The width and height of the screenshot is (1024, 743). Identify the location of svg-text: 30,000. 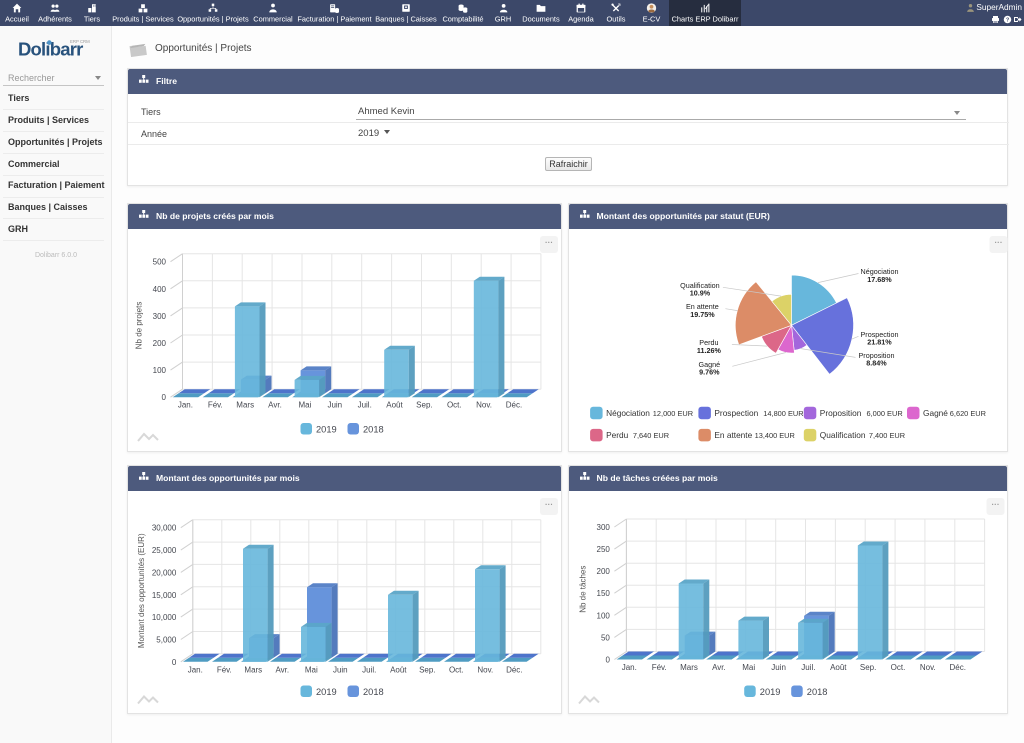
(164, 527).